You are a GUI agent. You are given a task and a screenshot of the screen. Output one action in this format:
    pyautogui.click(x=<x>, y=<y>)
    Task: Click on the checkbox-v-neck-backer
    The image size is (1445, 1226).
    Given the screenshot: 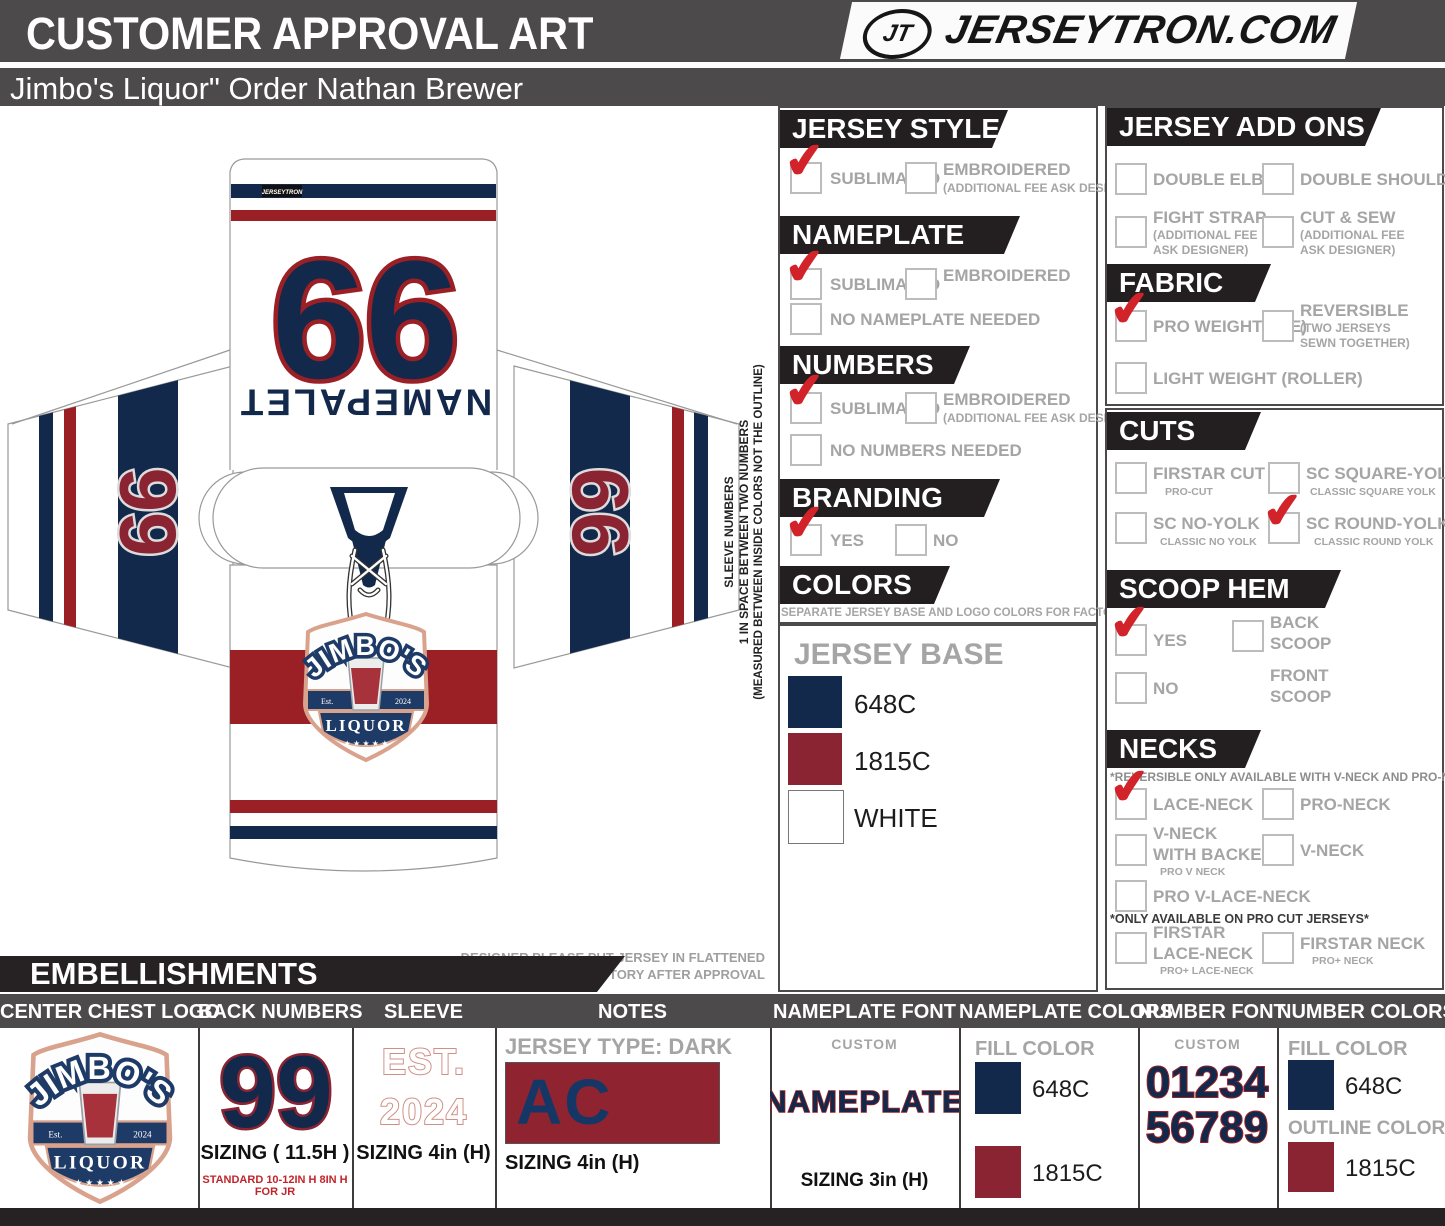 What is the action you would take?
    pyautogui.click(x=1131, y=850)
    